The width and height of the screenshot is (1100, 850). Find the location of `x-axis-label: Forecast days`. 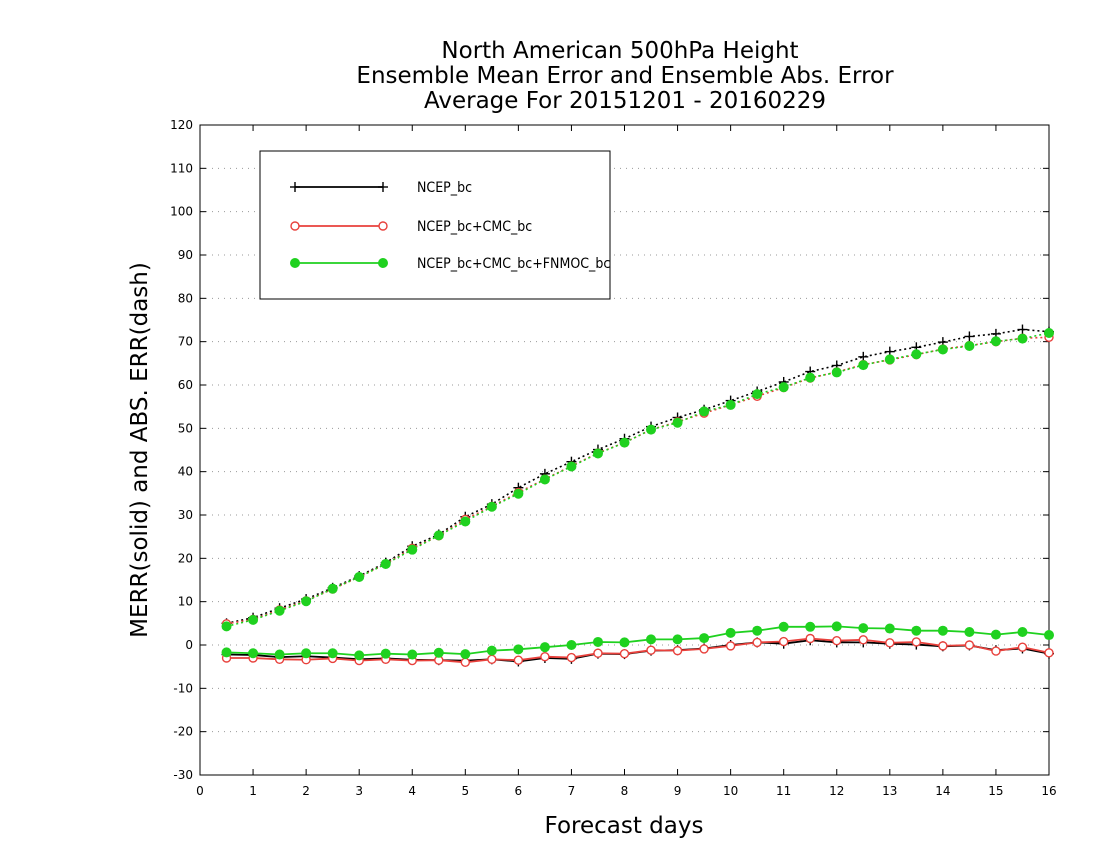

x-axis-label: Forecast days is located at coordinates (624, 826).